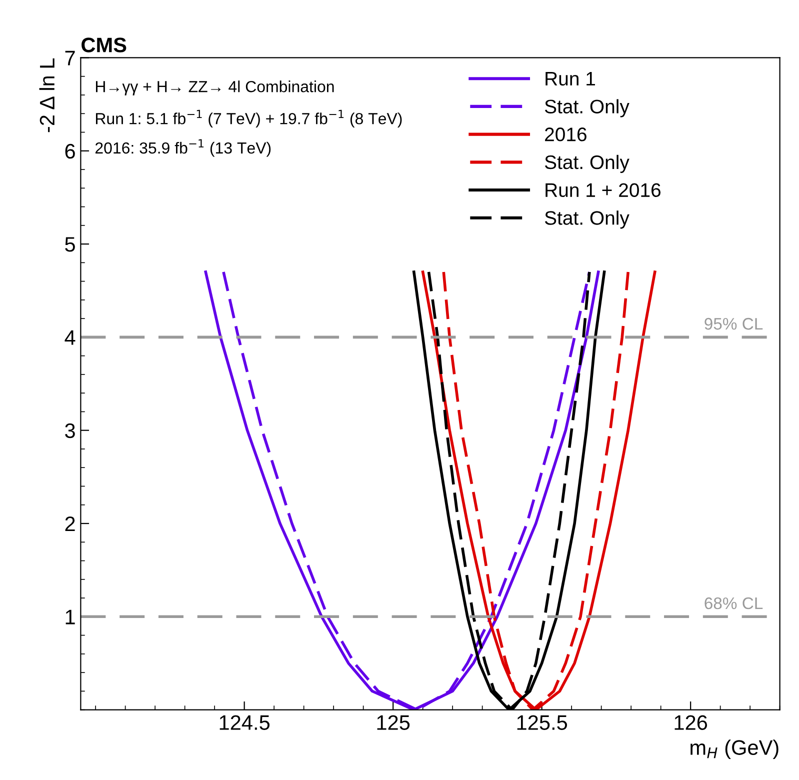 The image size is (799, 780). What do you see at coordinates (70, 244) in the screenshot?
I see `y-tick-label: 5` at bounding box center [70, 244].